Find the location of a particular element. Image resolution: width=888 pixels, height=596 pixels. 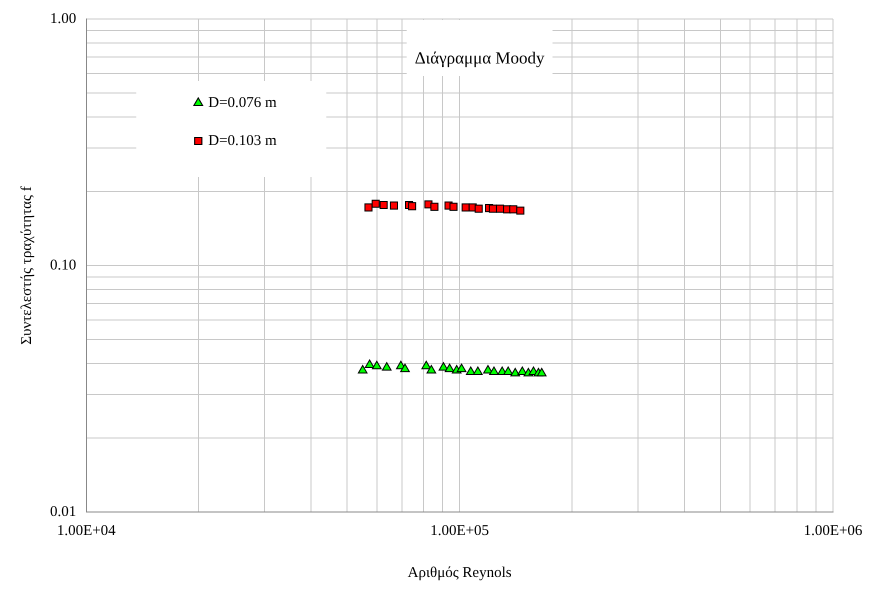

legend-label: D=0.103 m is located at coordinates (243, 140).